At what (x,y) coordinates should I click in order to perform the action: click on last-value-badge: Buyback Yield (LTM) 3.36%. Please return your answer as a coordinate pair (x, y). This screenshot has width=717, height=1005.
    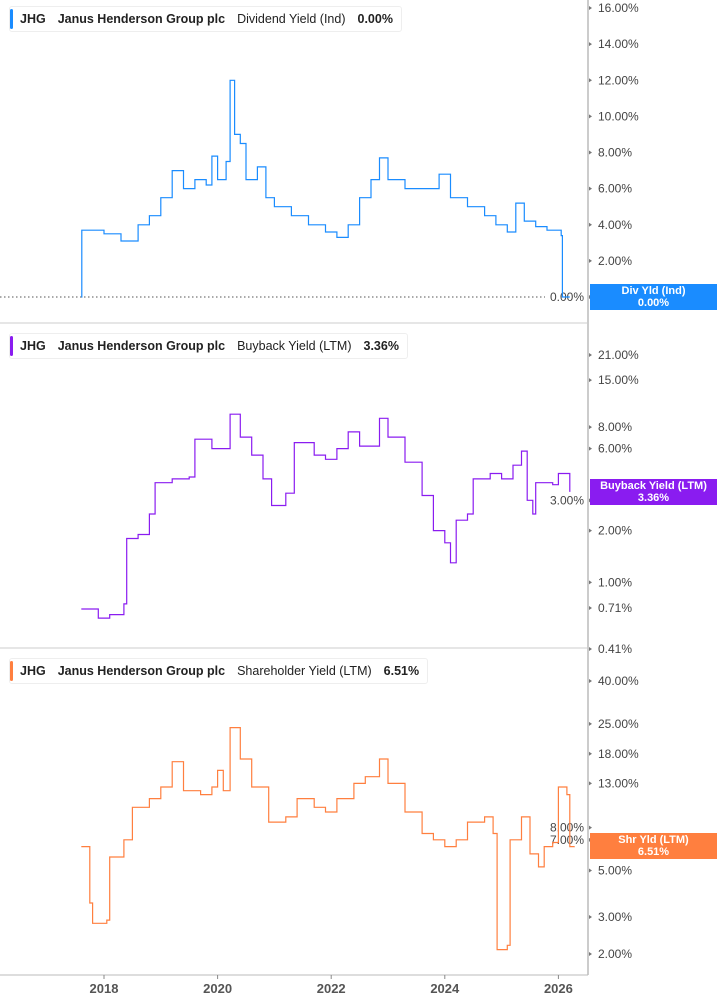
    Looking at the image, I should click on (653, 491).